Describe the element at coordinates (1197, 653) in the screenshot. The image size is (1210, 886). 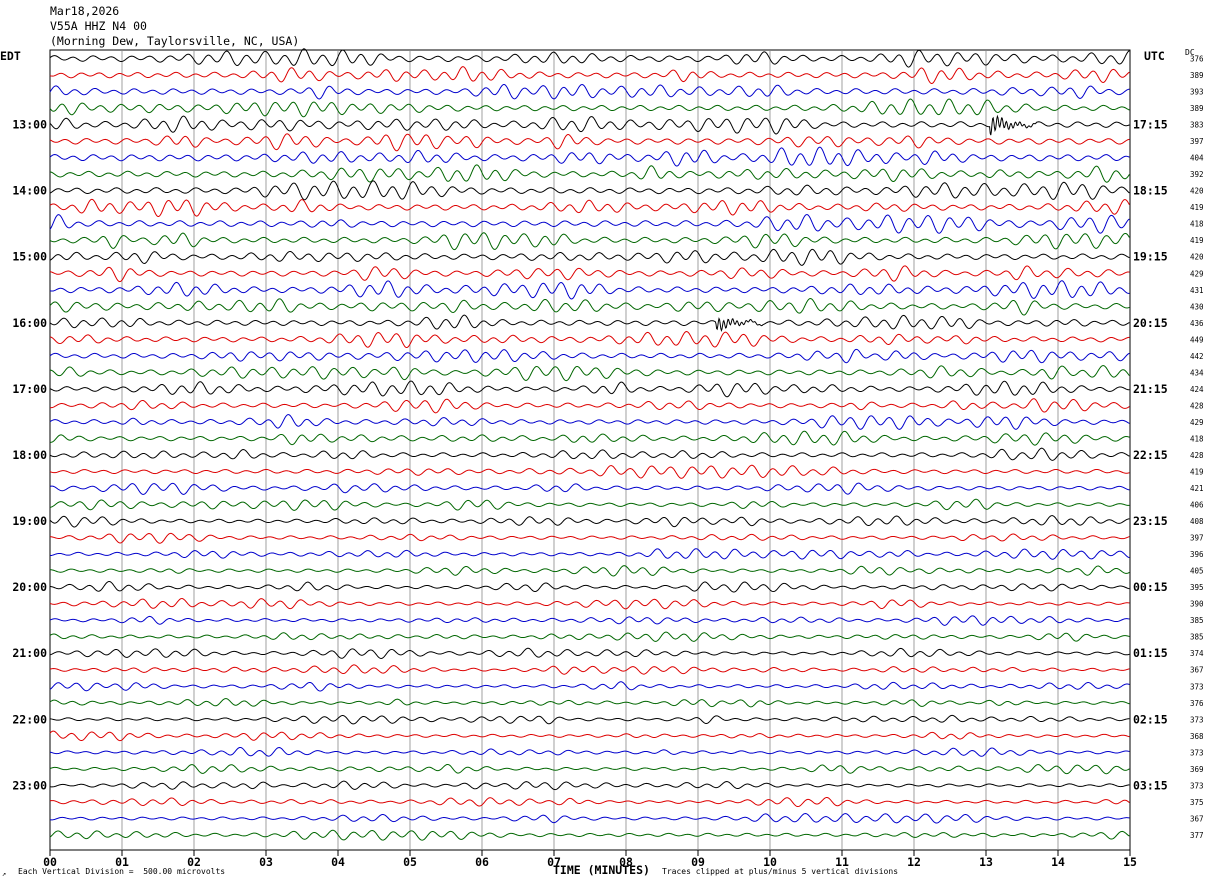
I see `dc-offset-value: 374` at that location.